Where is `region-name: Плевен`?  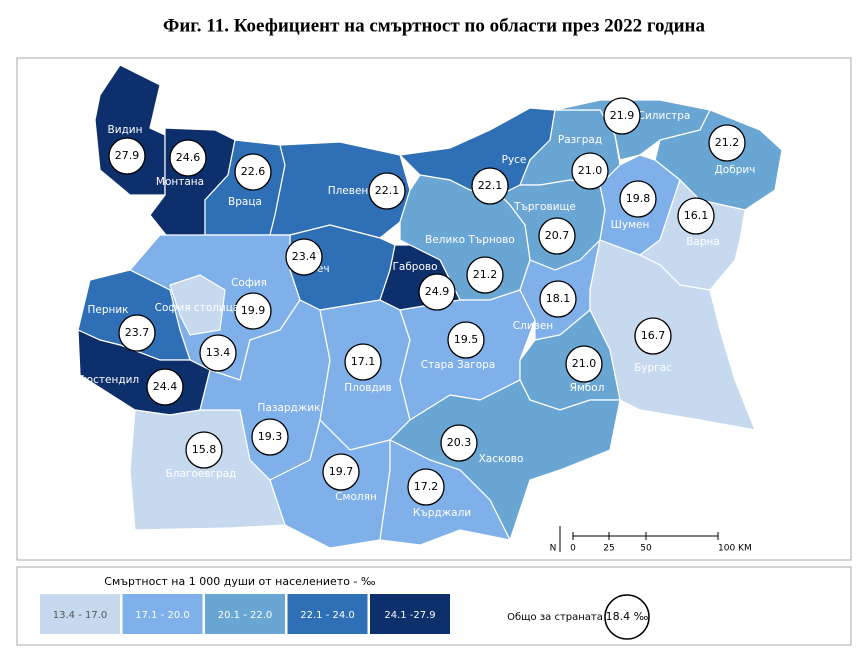
region-name: Плевен is located at coordinates (348, 191).